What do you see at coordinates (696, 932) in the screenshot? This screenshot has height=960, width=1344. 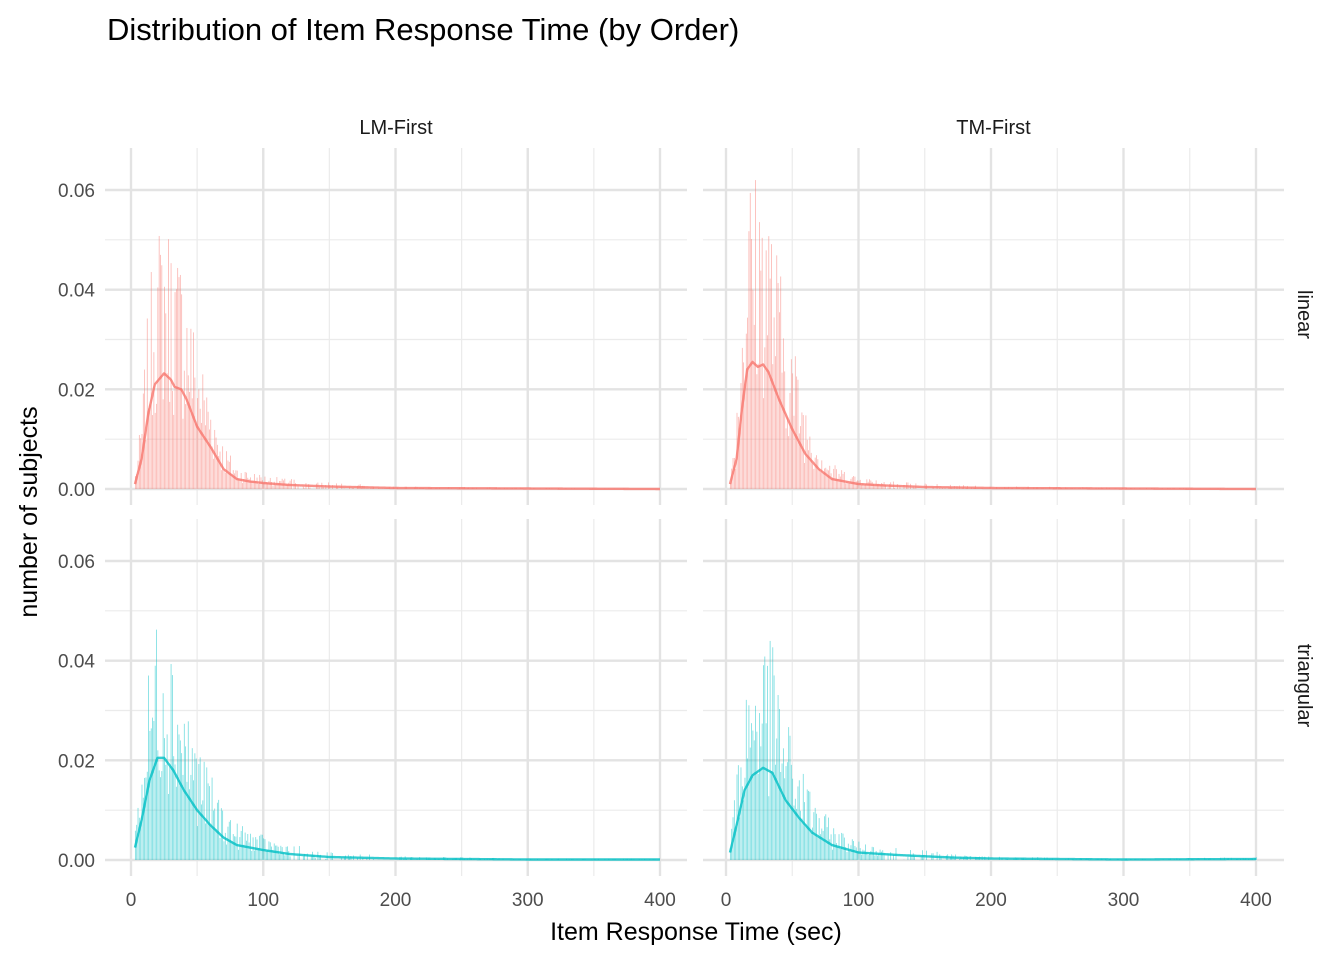 I see `x-axis-title: Item Response Time (sec)` at bounding box center [696, 932].